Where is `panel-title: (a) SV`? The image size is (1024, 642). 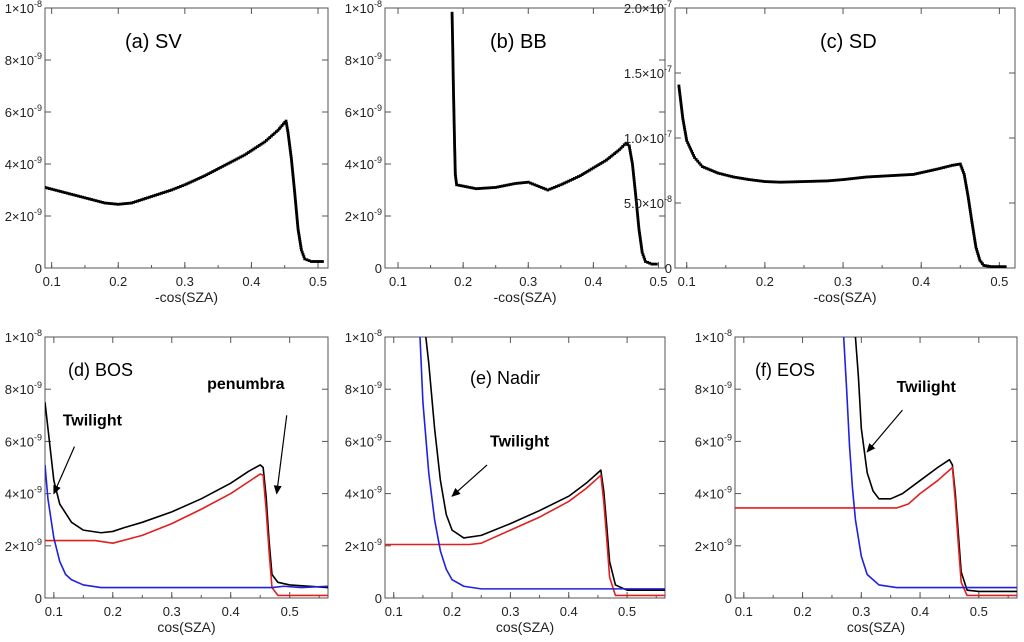
panel-title: (a) SV is located at coordinates (153, 42).